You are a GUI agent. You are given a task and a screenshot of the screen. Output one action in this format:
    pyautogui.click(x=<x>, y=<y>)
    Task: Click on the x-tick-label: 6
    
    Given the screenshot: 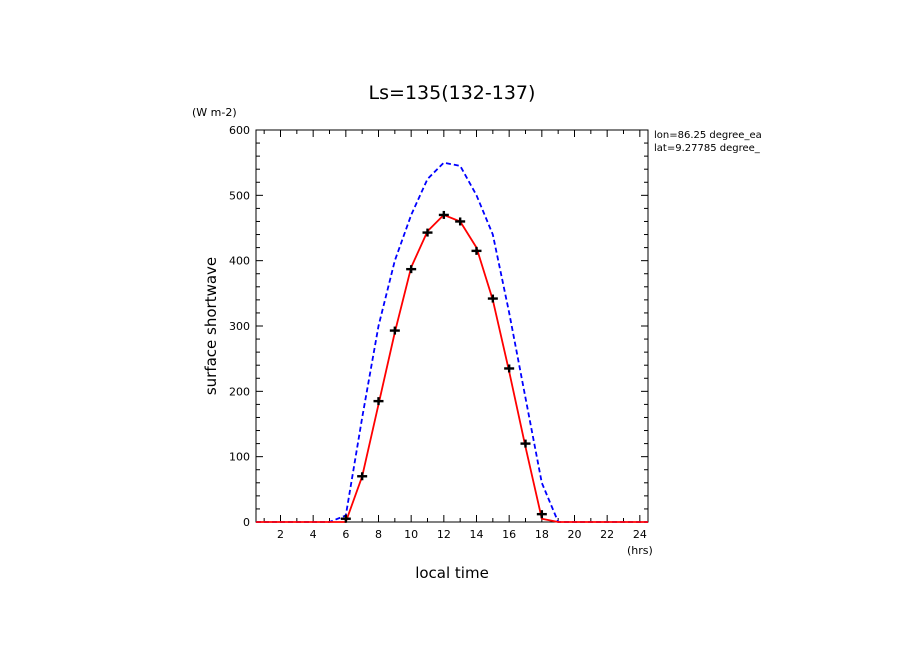 What is the action you would take?
    pyautogui.click(x=345, y=534)
    